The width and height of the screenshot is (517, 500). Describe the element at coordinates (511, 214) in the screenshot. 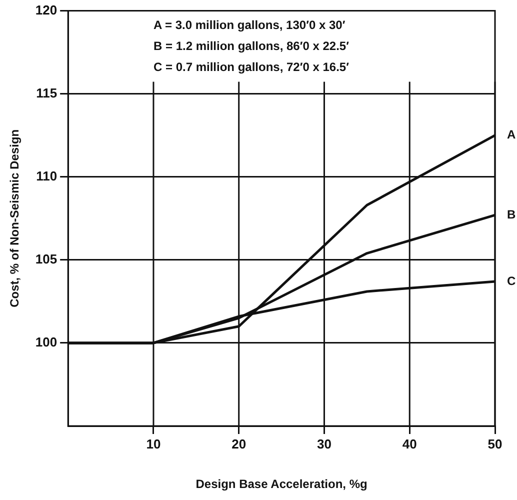

I see `series-label: B` at that location.